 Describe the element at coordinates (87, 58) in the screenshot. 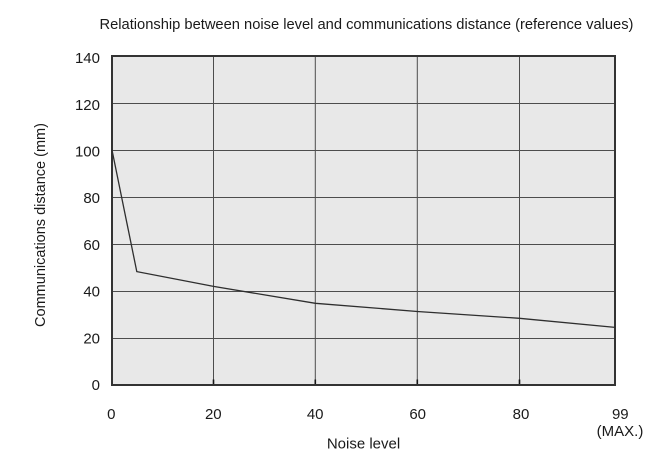

I see `svg-text: 140` at that location.